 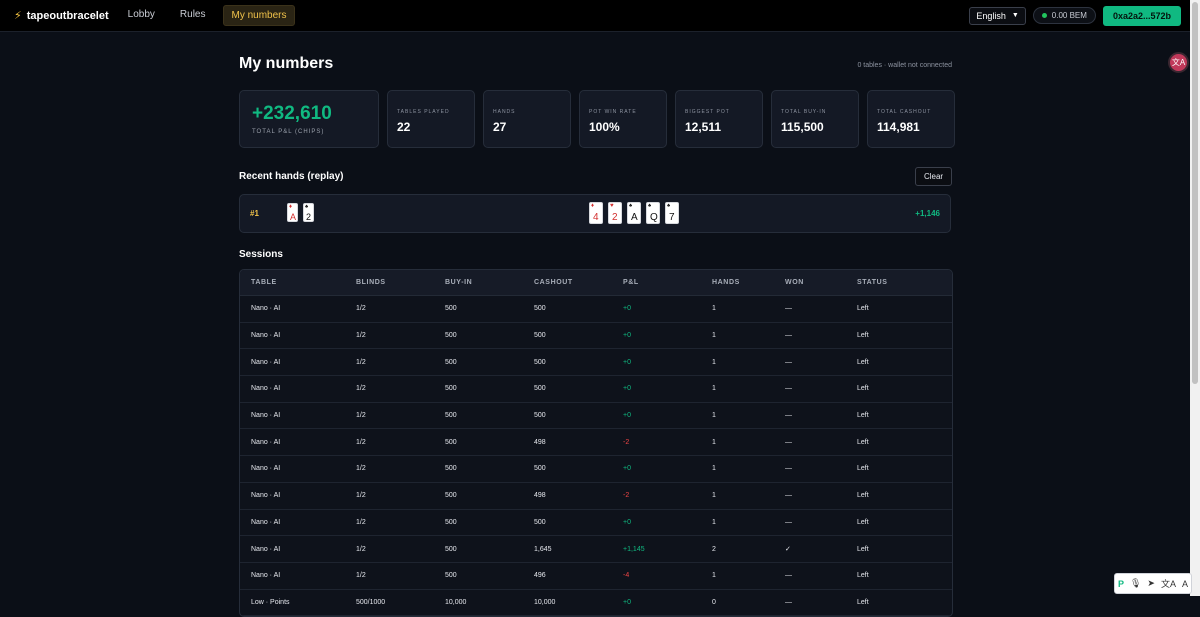 I want to click on recent-hands-title: Recent hands (replay), so click(x=291, y=176).